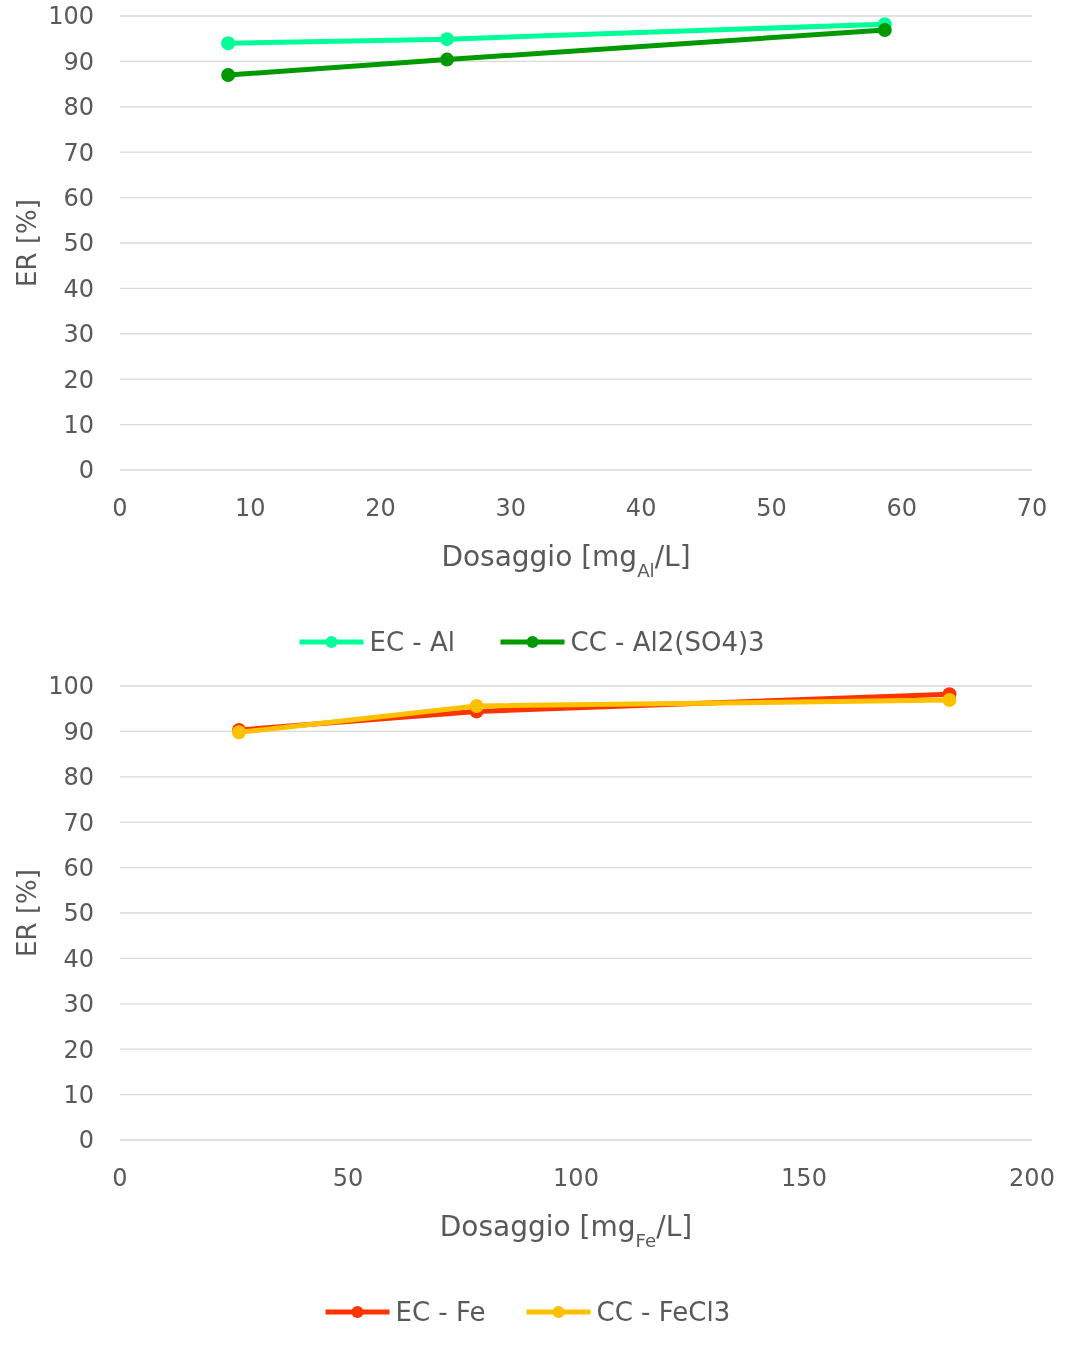 Image resolution: width=1078 pixels, height=1347 pixels. I want to click on x-tick-label: 10, so click(250, 508).